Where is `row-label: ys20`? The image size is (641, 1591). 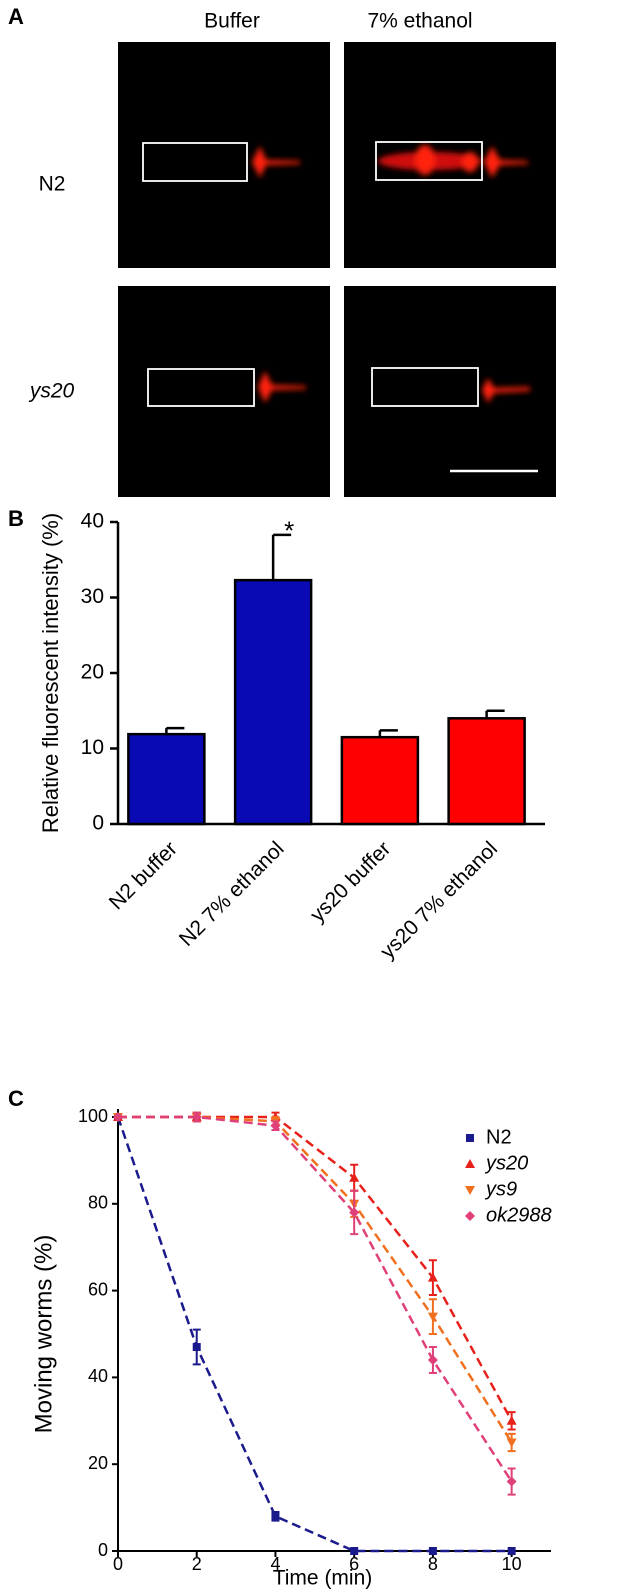 row-label: ys20 is located at coordinates (51, 391).